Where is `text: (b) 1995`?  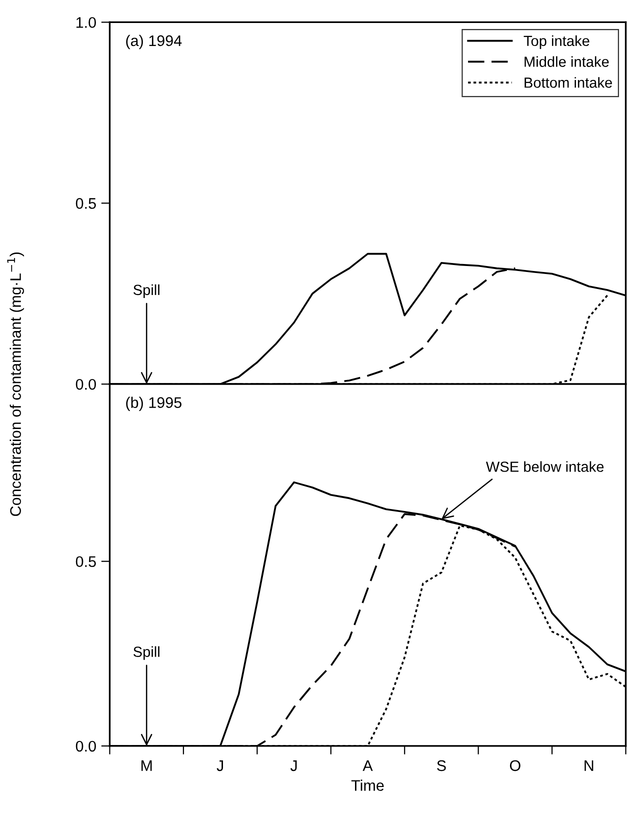 text: (b) 1995 is located at coordinates (154, 403).